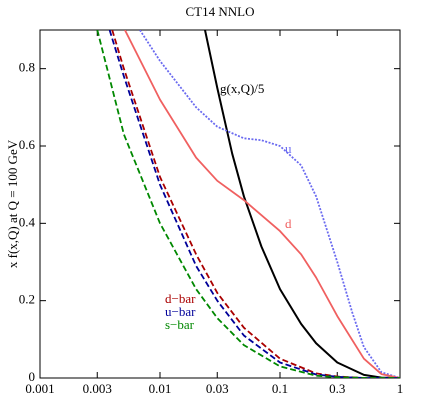 Image resolution: width=423 pixels, height=410 pixels. What do you see at coordinates (27, 67) in the screenshot?
I see `y-tick-label: 0.8` at bounding box center [27, 67].